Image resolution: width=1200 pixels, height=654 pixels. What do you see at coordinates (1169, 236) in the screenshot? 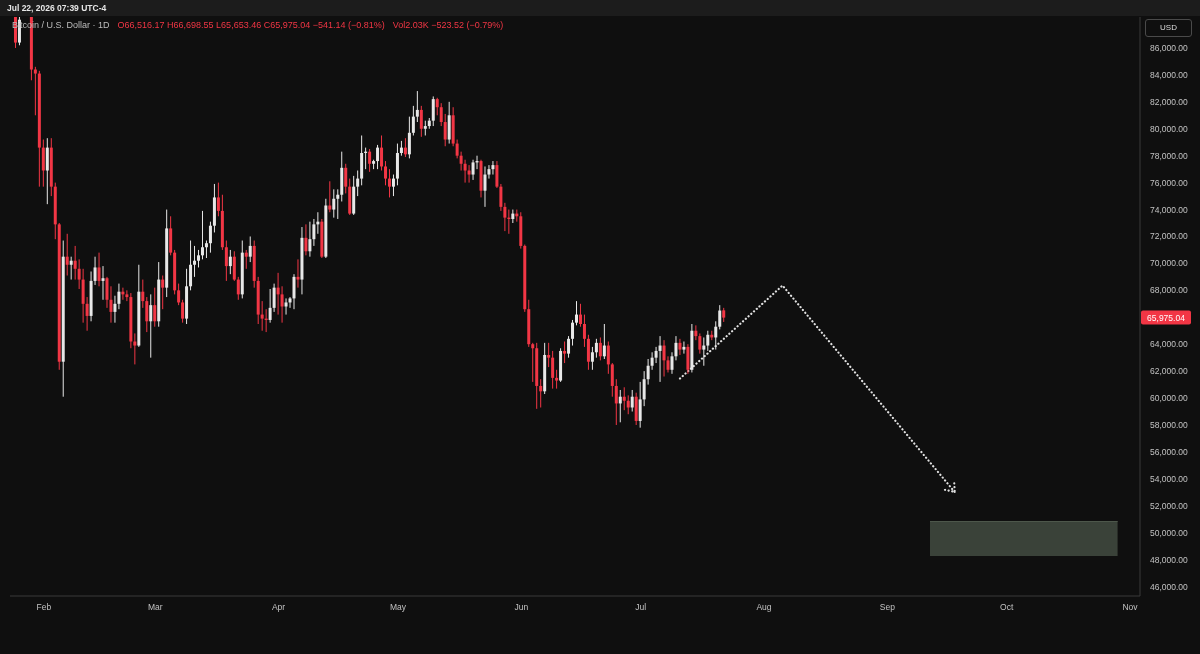
I see `y-tick-label: 72,000.00` at bounding box center [1169, 236].